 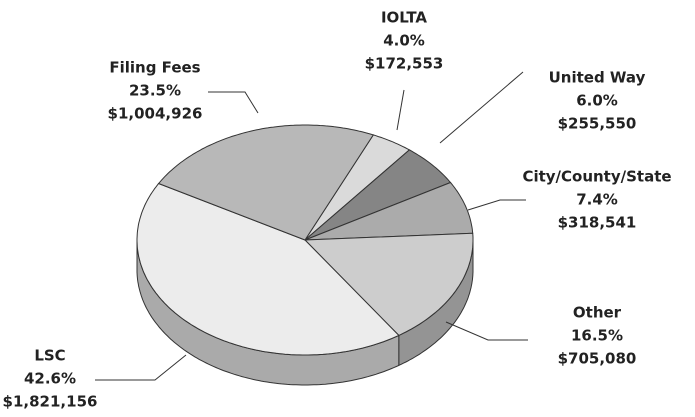 I want to click on percent-label: 4.0%, so click(x=404, y=41).